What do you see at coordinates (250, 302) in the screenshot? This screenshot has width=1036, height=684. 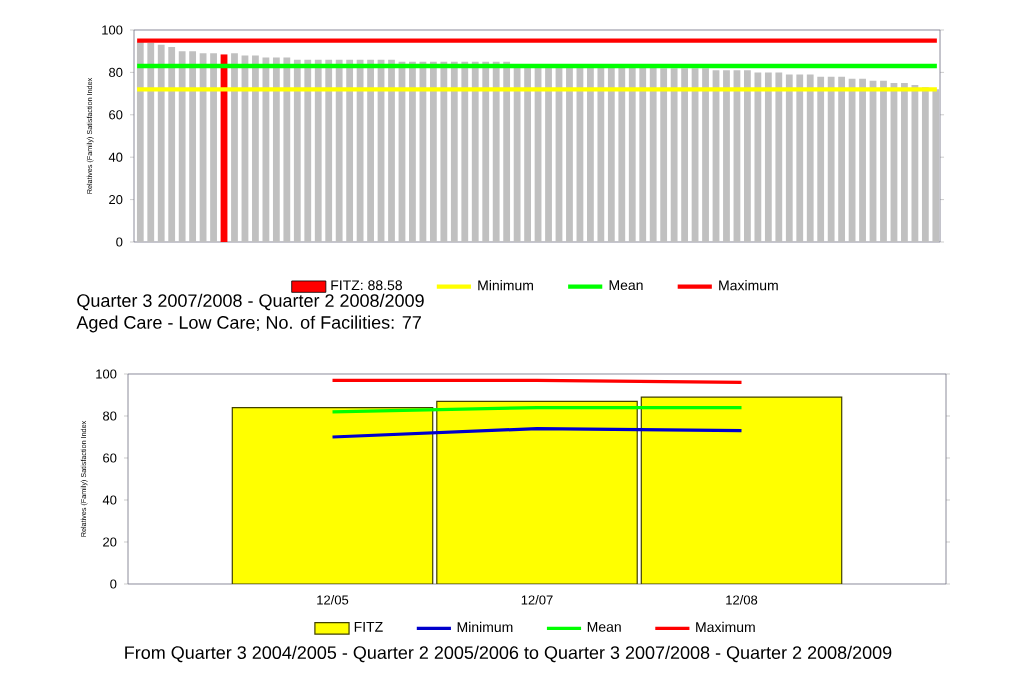 I see `text: Quarter 3 2007/2008 - Quarter 2 2008/2009` at bounding box center [250, 302].